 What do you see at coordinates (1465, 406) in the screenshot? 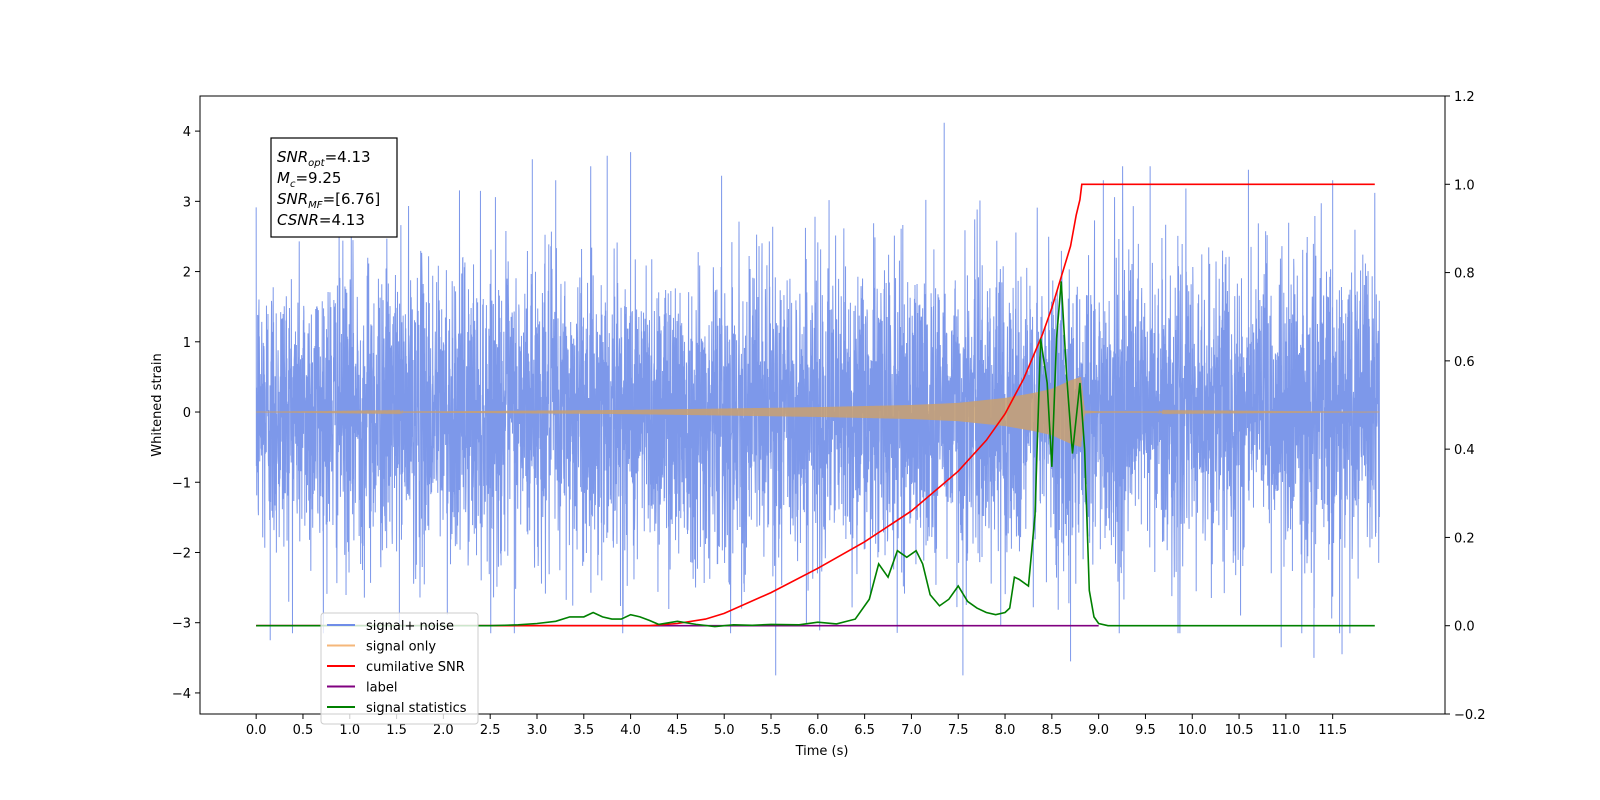
I see `y-axis-right: 1.2 1.0 0.8 0.6 0.4 0.2 0.0 −0.2` at bounding box center [1465, 406].